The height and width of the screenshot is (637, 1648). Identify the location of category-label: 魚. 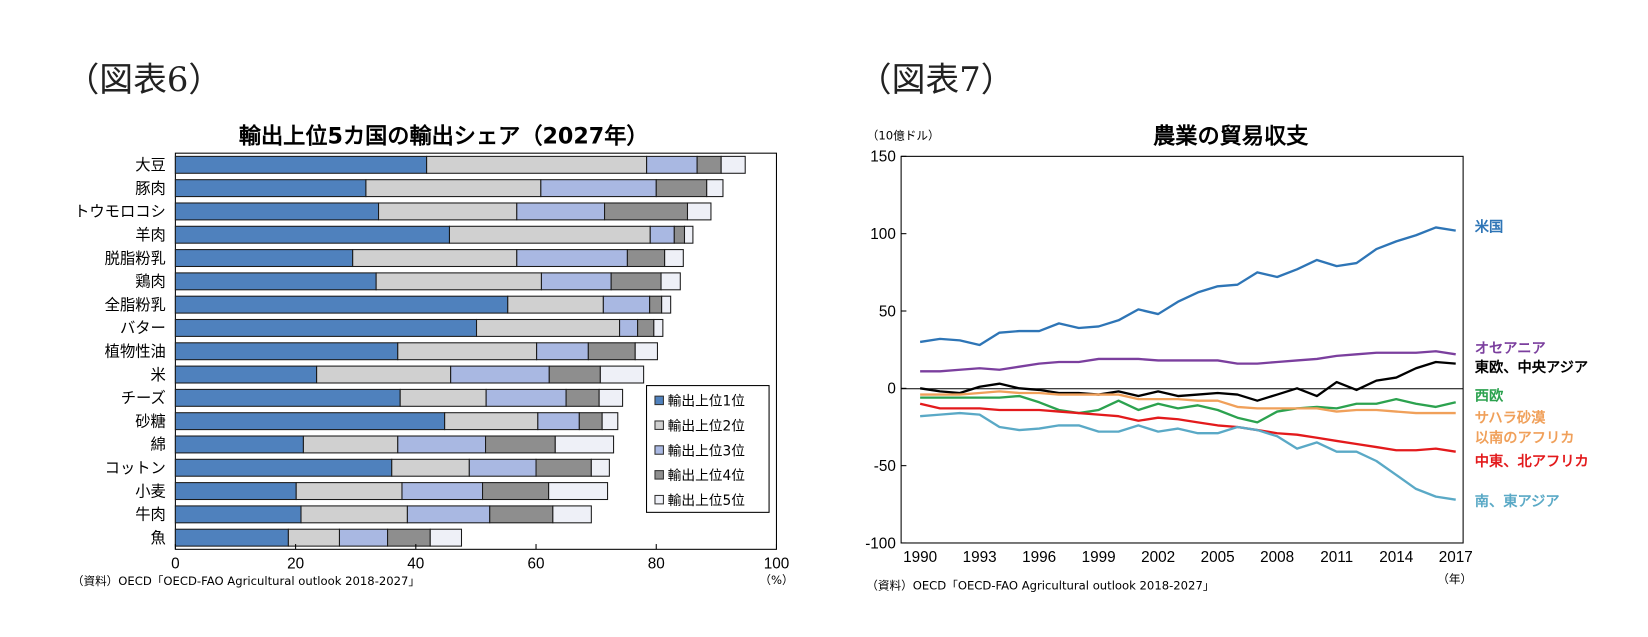
(158, 538).